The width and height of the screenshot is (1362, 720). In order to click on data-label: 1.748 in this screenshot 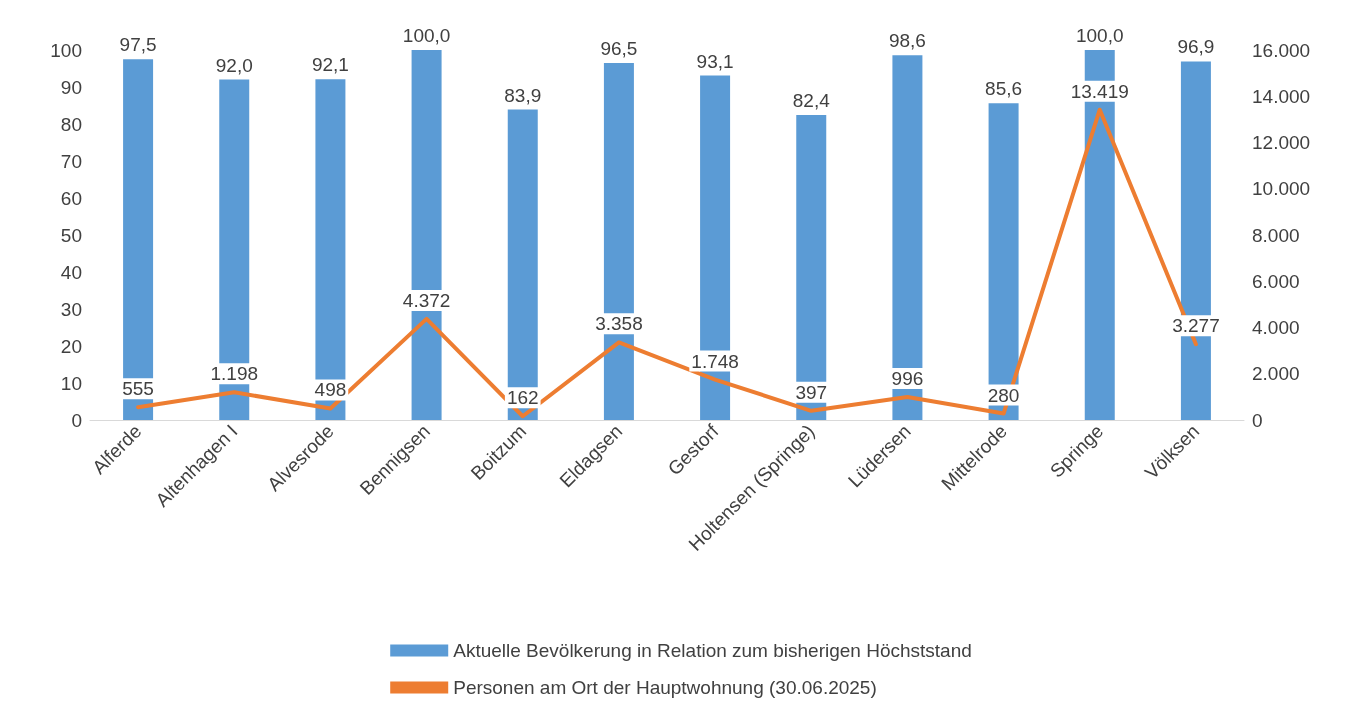, I will do `click(715, 361)`.